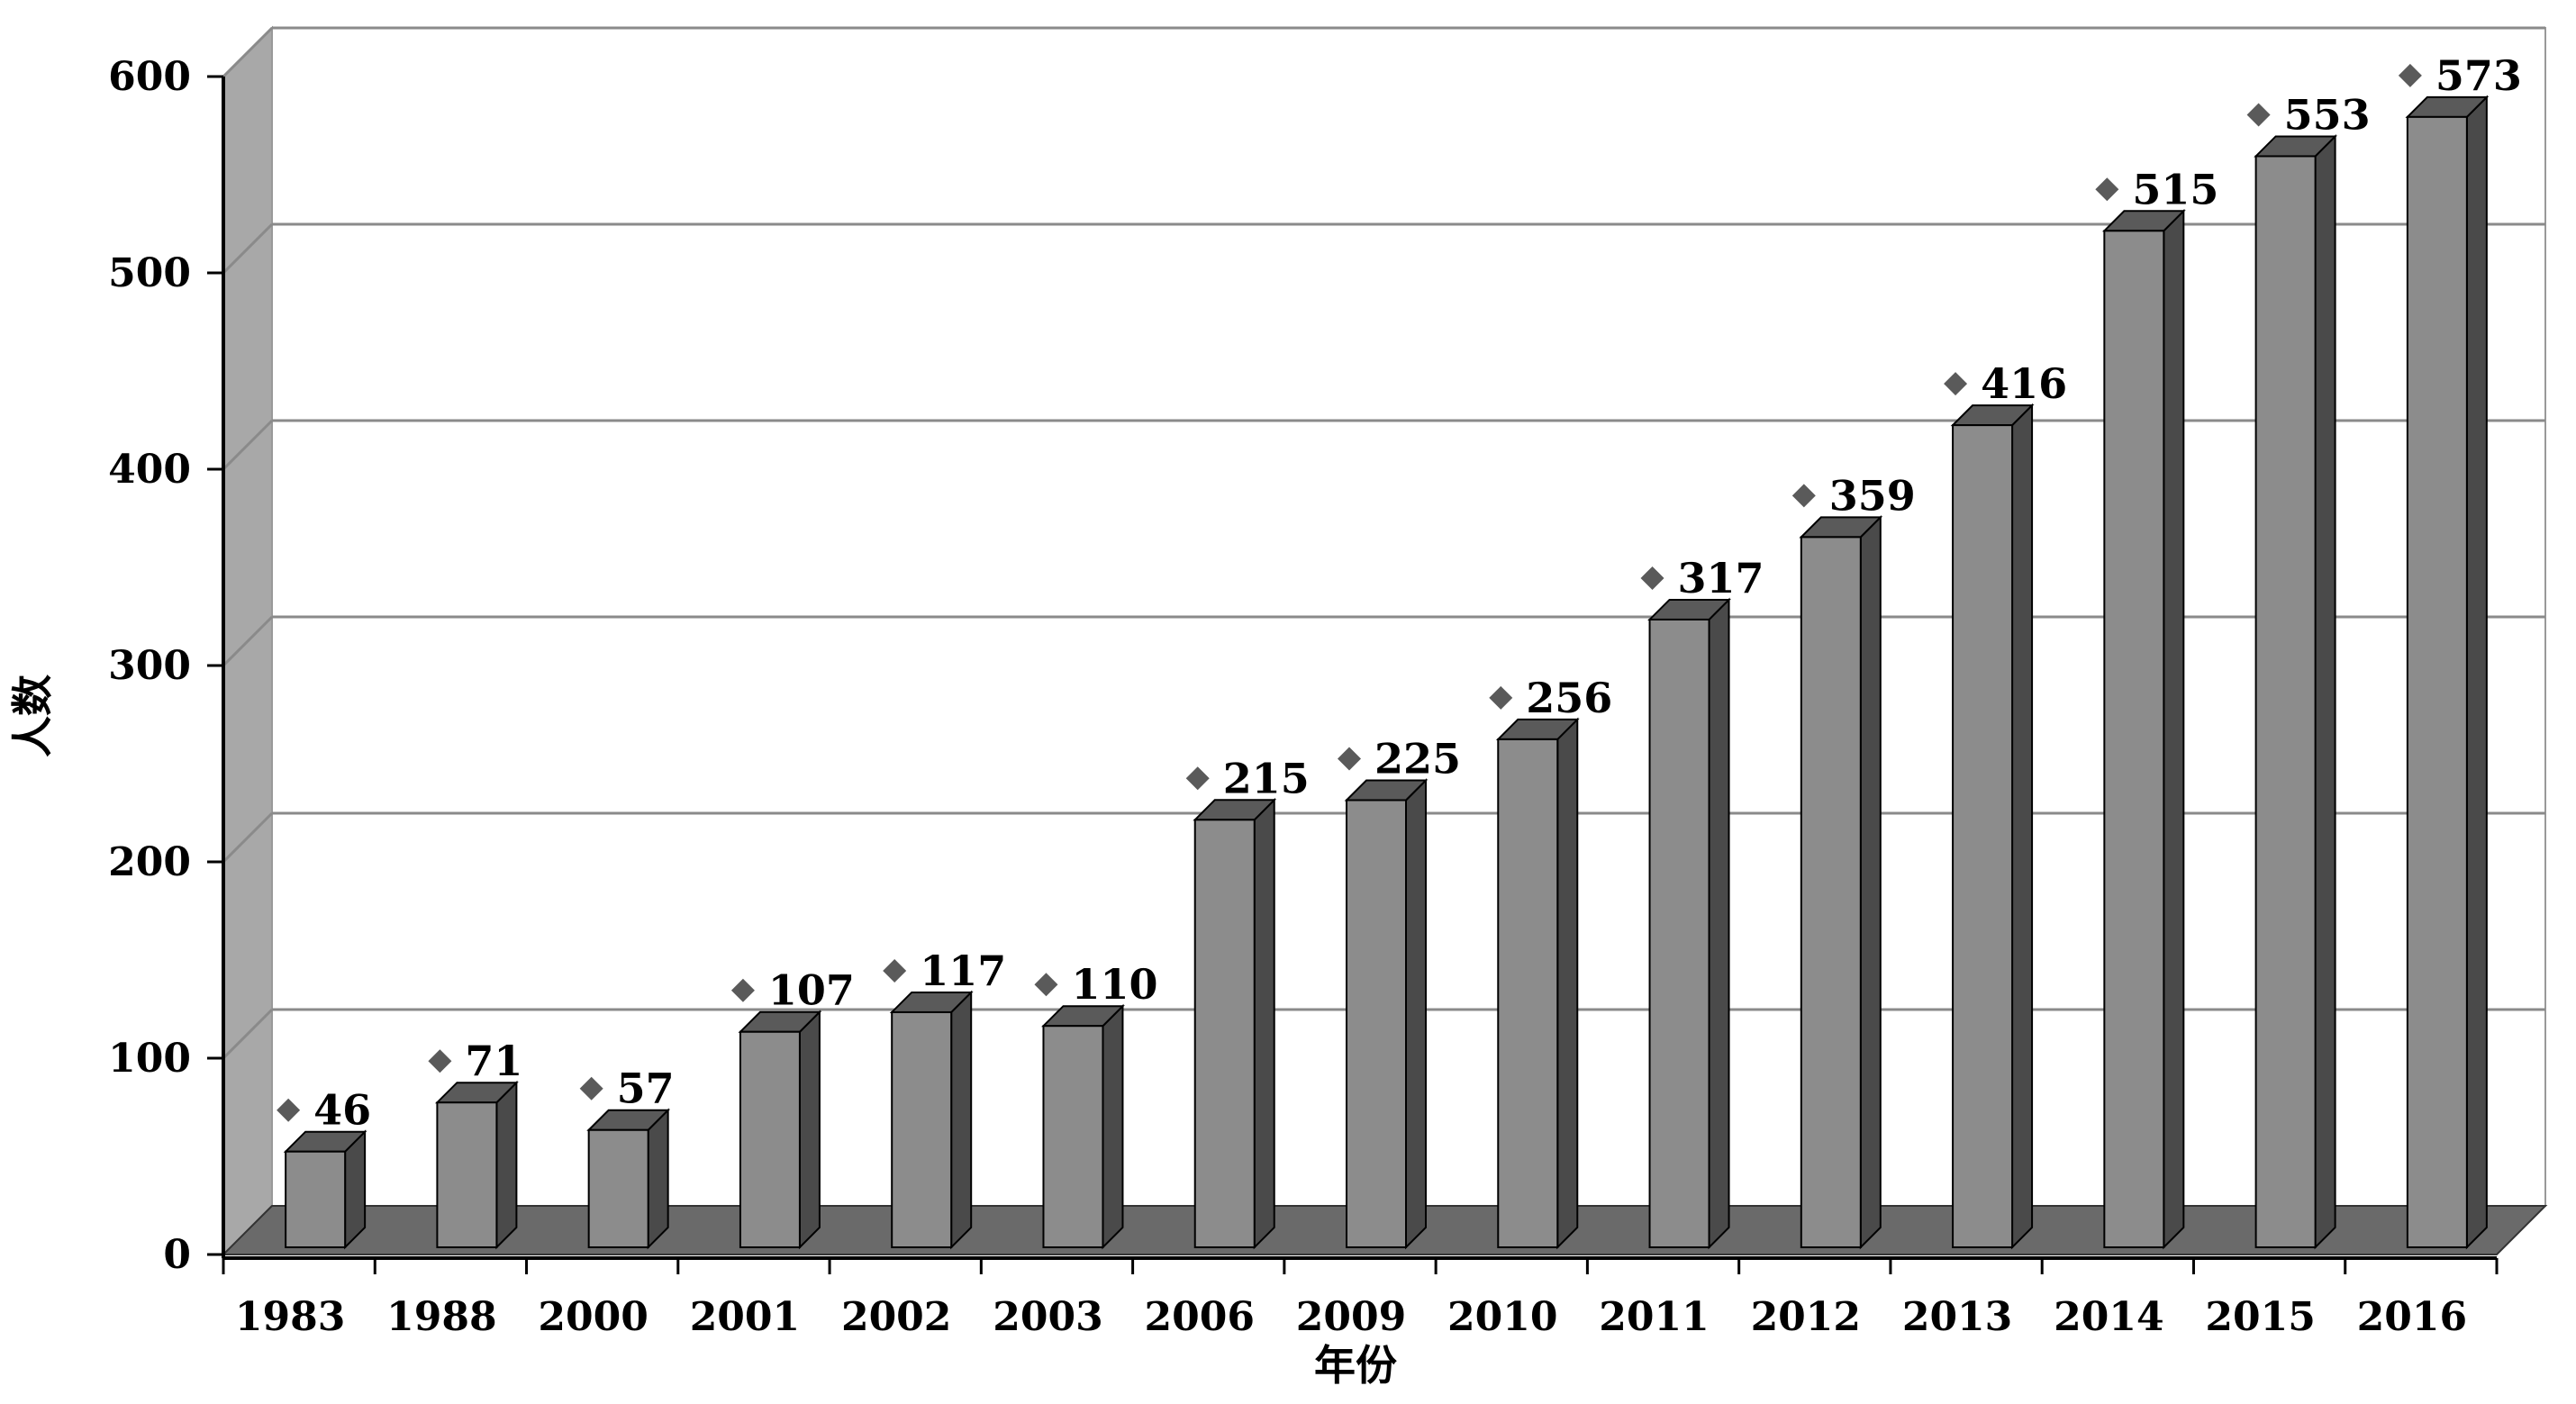  Describe the element at coordinates (1355, 1365) in the screenshot. I see `x-axis-title: 年份` at that location.